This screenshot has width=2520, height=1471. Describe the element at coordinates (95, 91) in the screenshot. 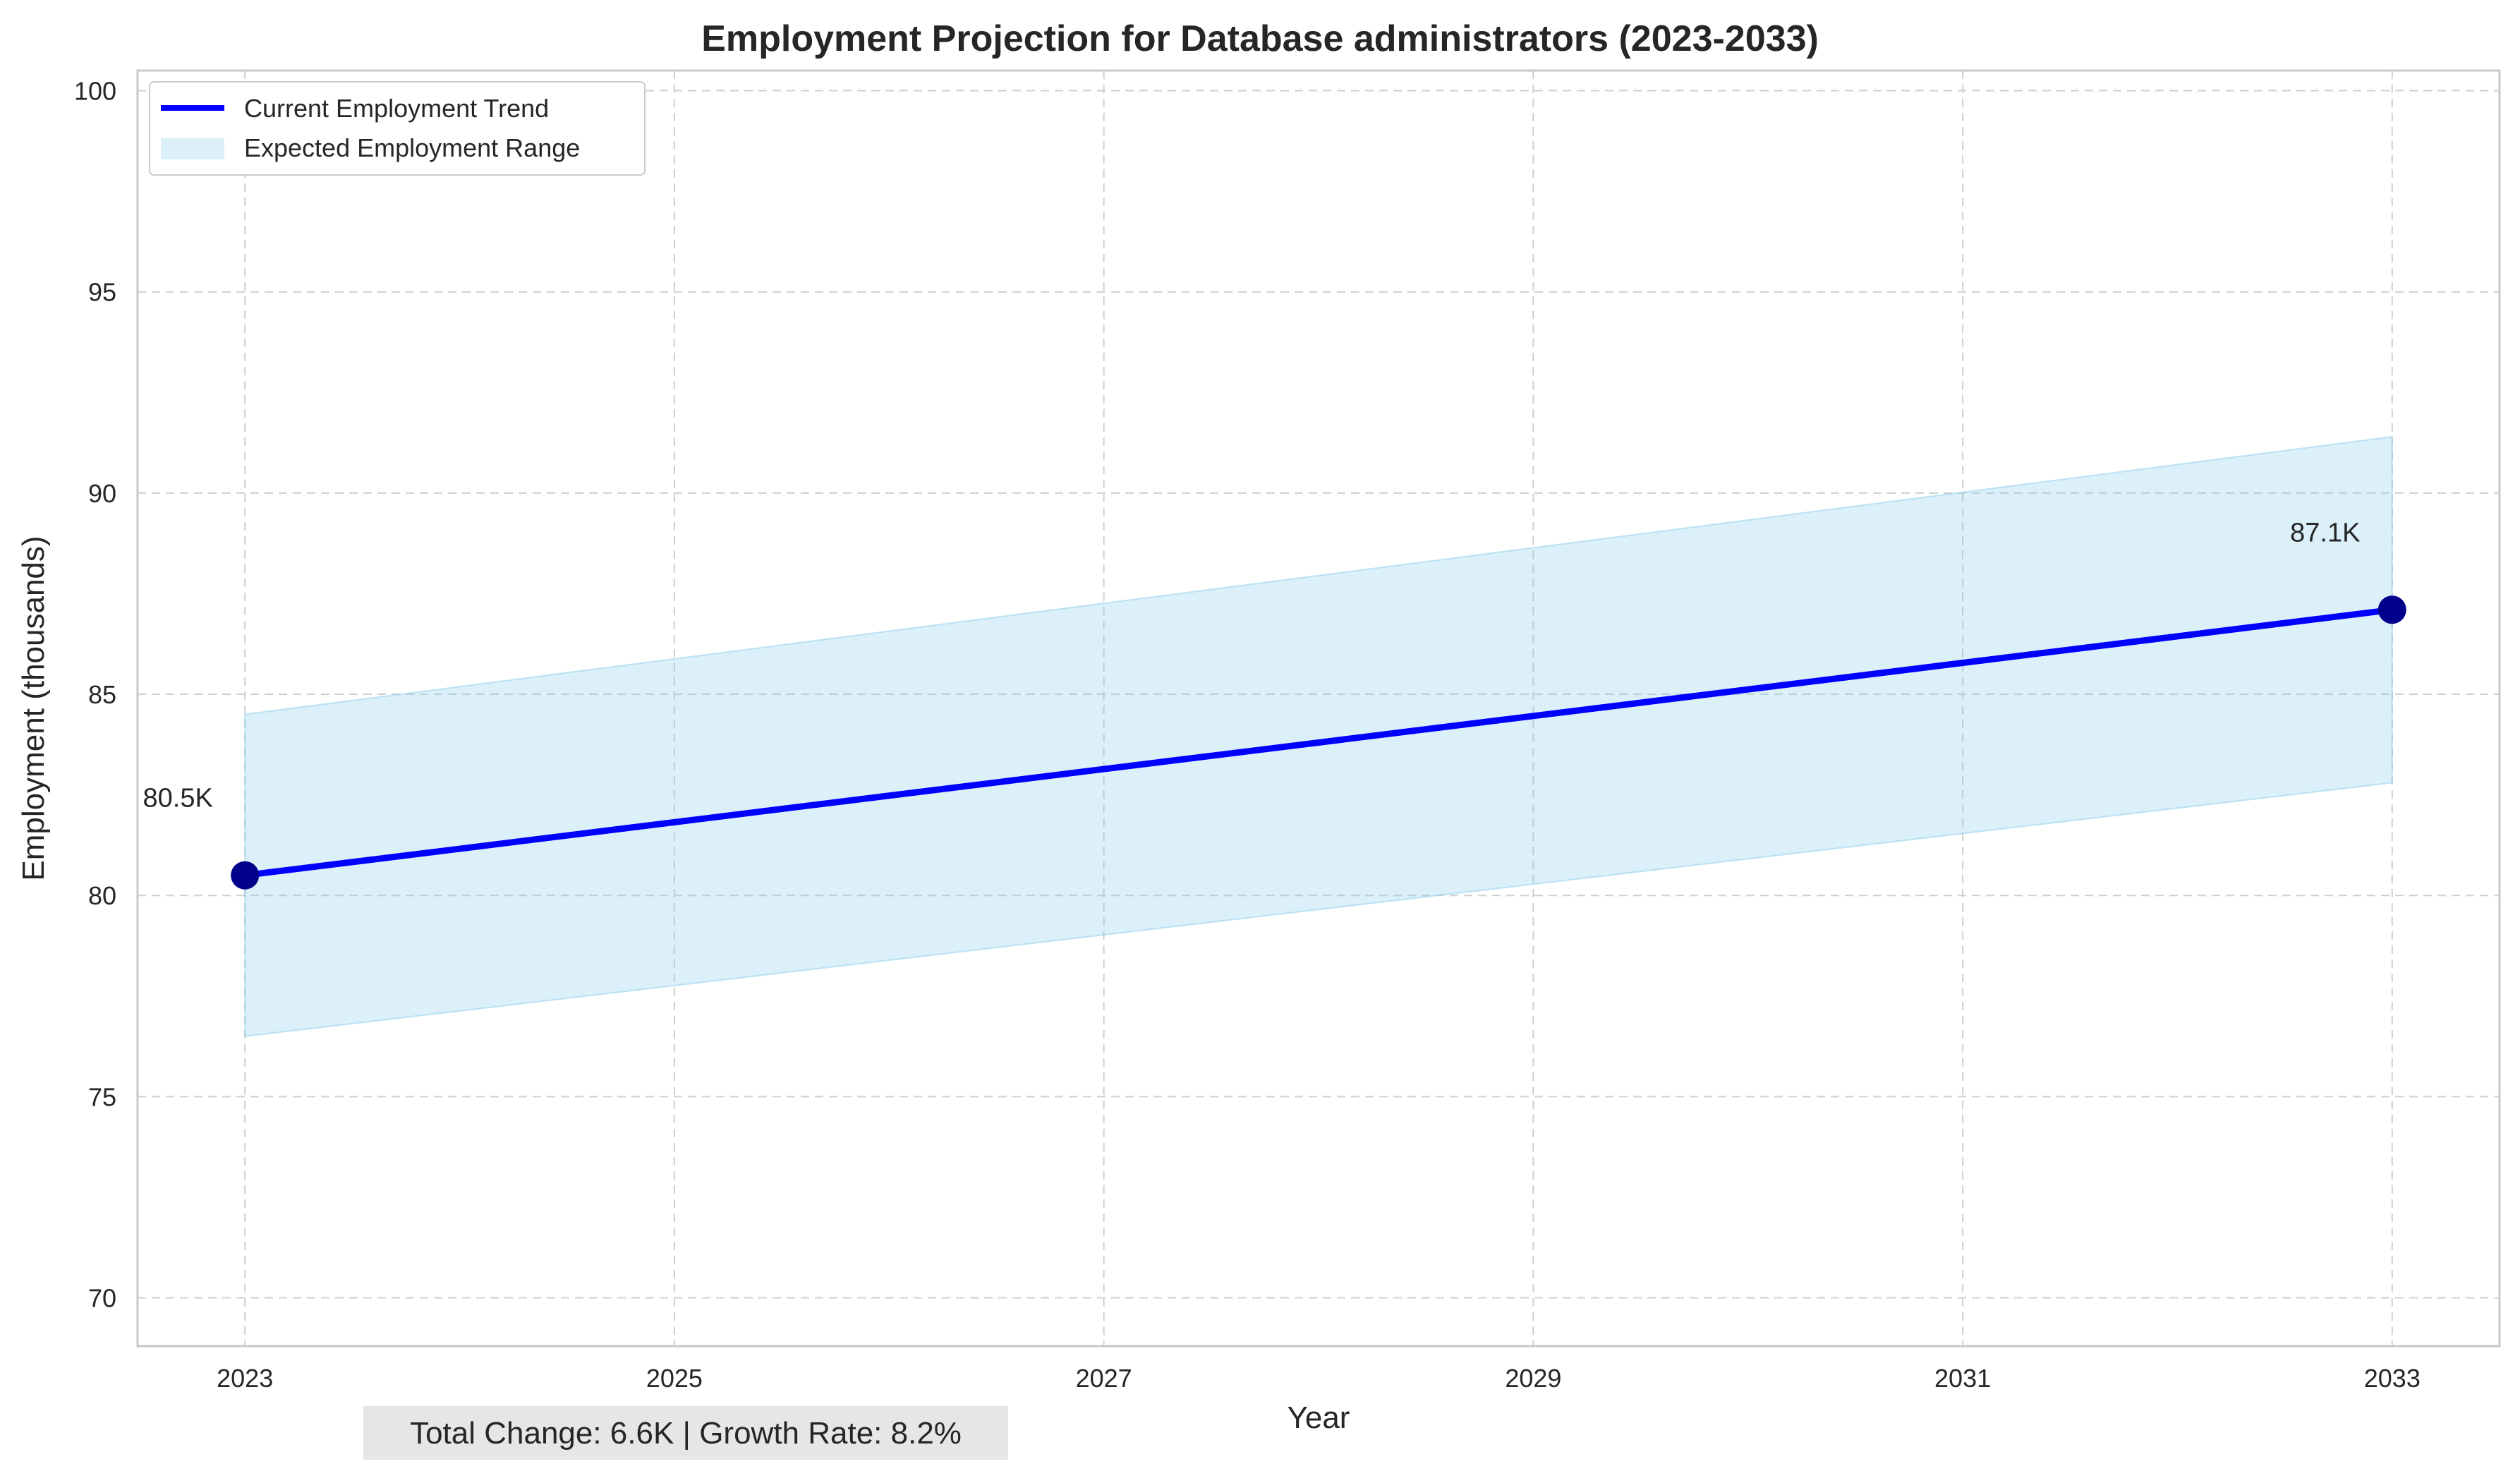

I see `y-tick-label: 100` at that location.